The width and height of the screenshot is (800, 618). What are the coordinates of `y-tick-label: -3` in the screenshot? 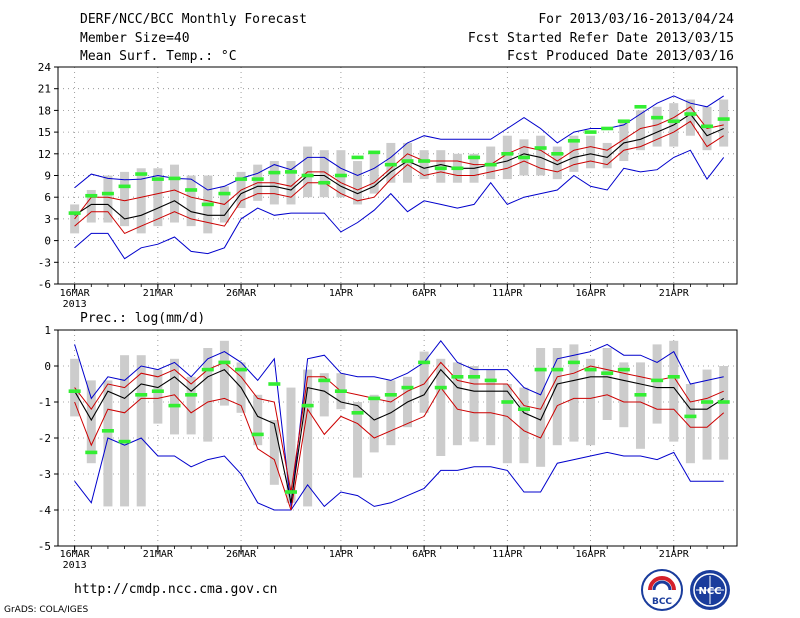 It's located at (44, 474).